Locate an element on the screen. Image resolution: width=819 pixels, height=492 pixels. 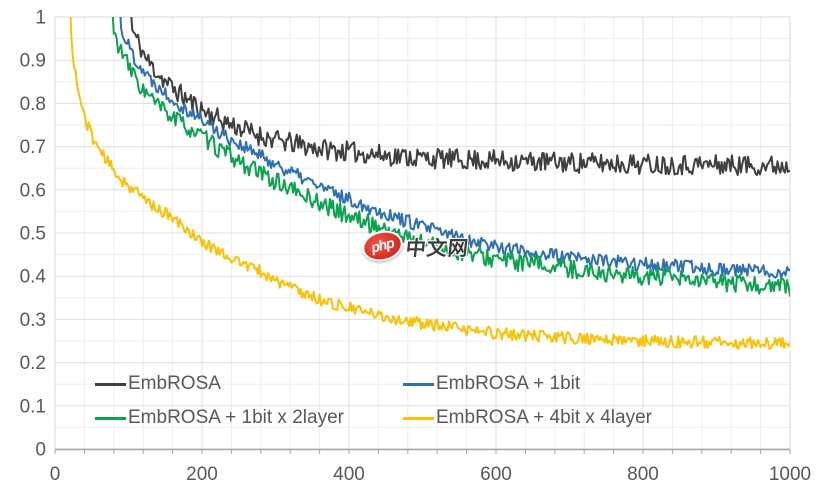
legend-item-embrosa-4bit-4layer: EmbROSA + 4bit x 4layer is located at coordinates (527, 418).